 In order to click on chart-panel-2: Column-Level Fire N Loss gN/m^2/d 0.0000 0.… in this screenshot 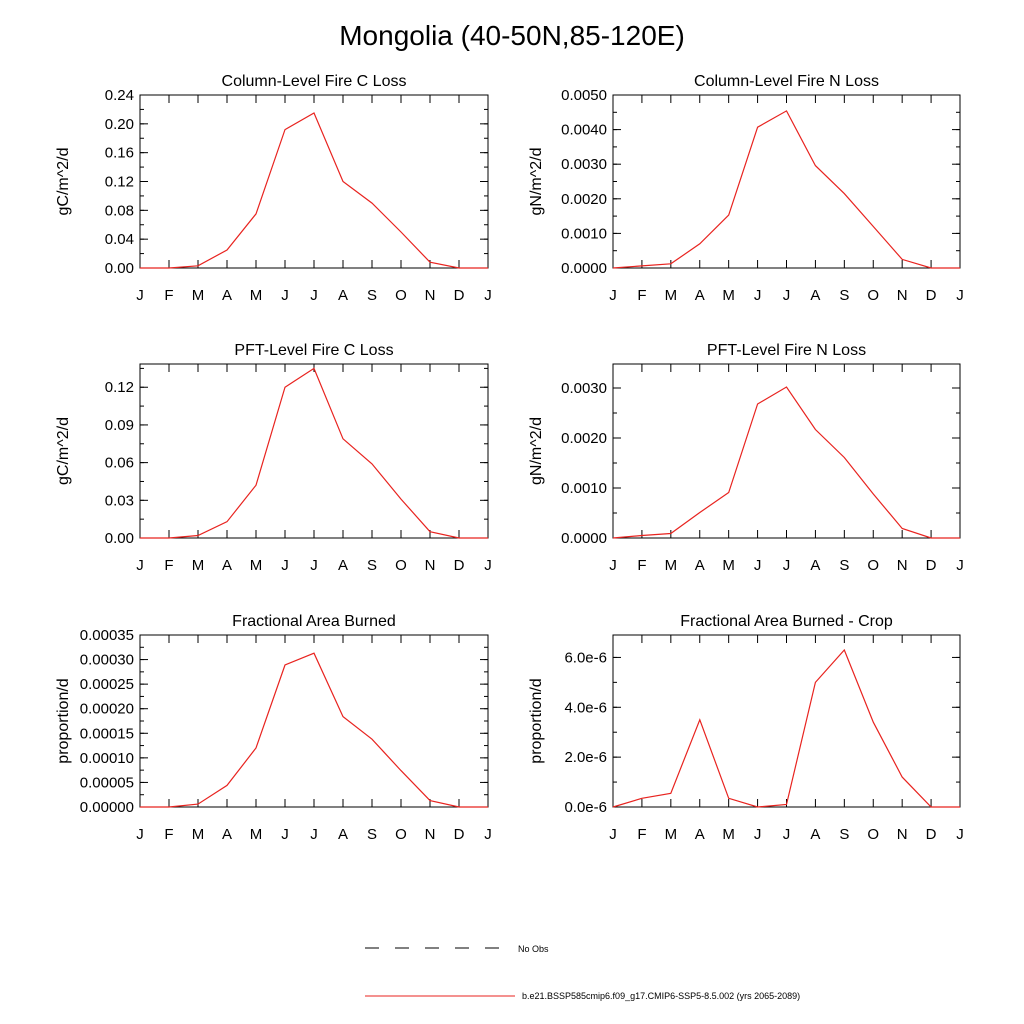, I will do `click(746, 188)`.